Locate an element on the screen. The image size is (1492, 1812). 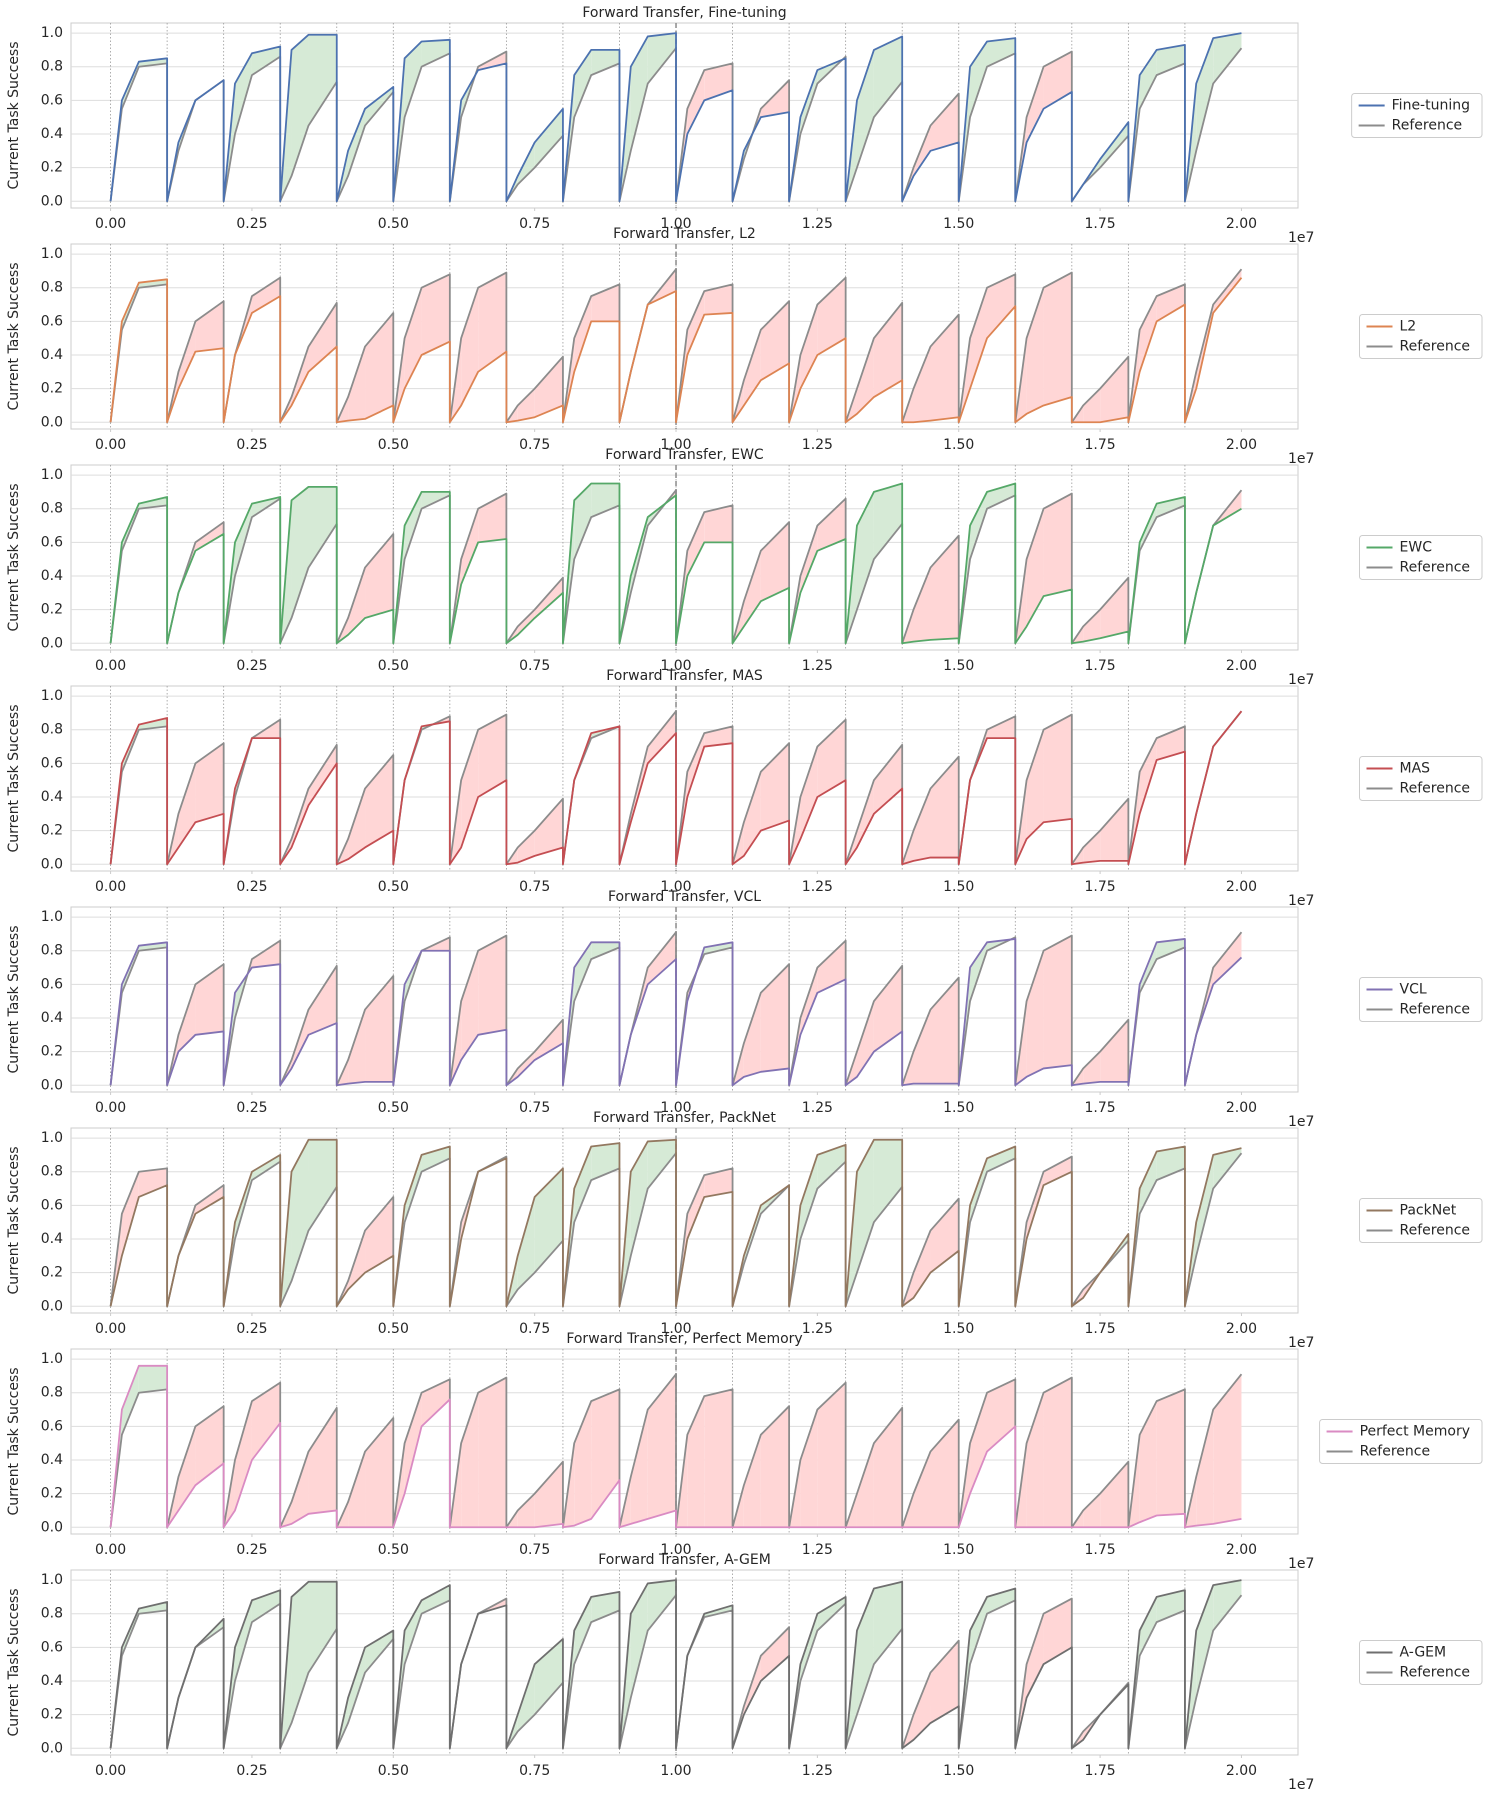
legend: Fine-tuning Reference is located at coordinates (1417, 115).